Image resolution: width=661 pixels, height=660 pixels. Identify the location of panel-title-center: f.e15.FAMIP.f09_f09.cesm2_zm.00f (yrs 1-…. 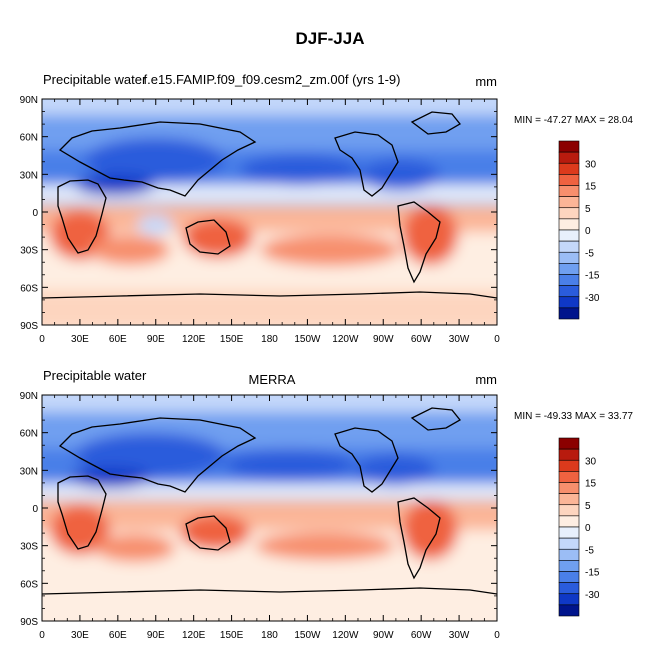
(272, 79).